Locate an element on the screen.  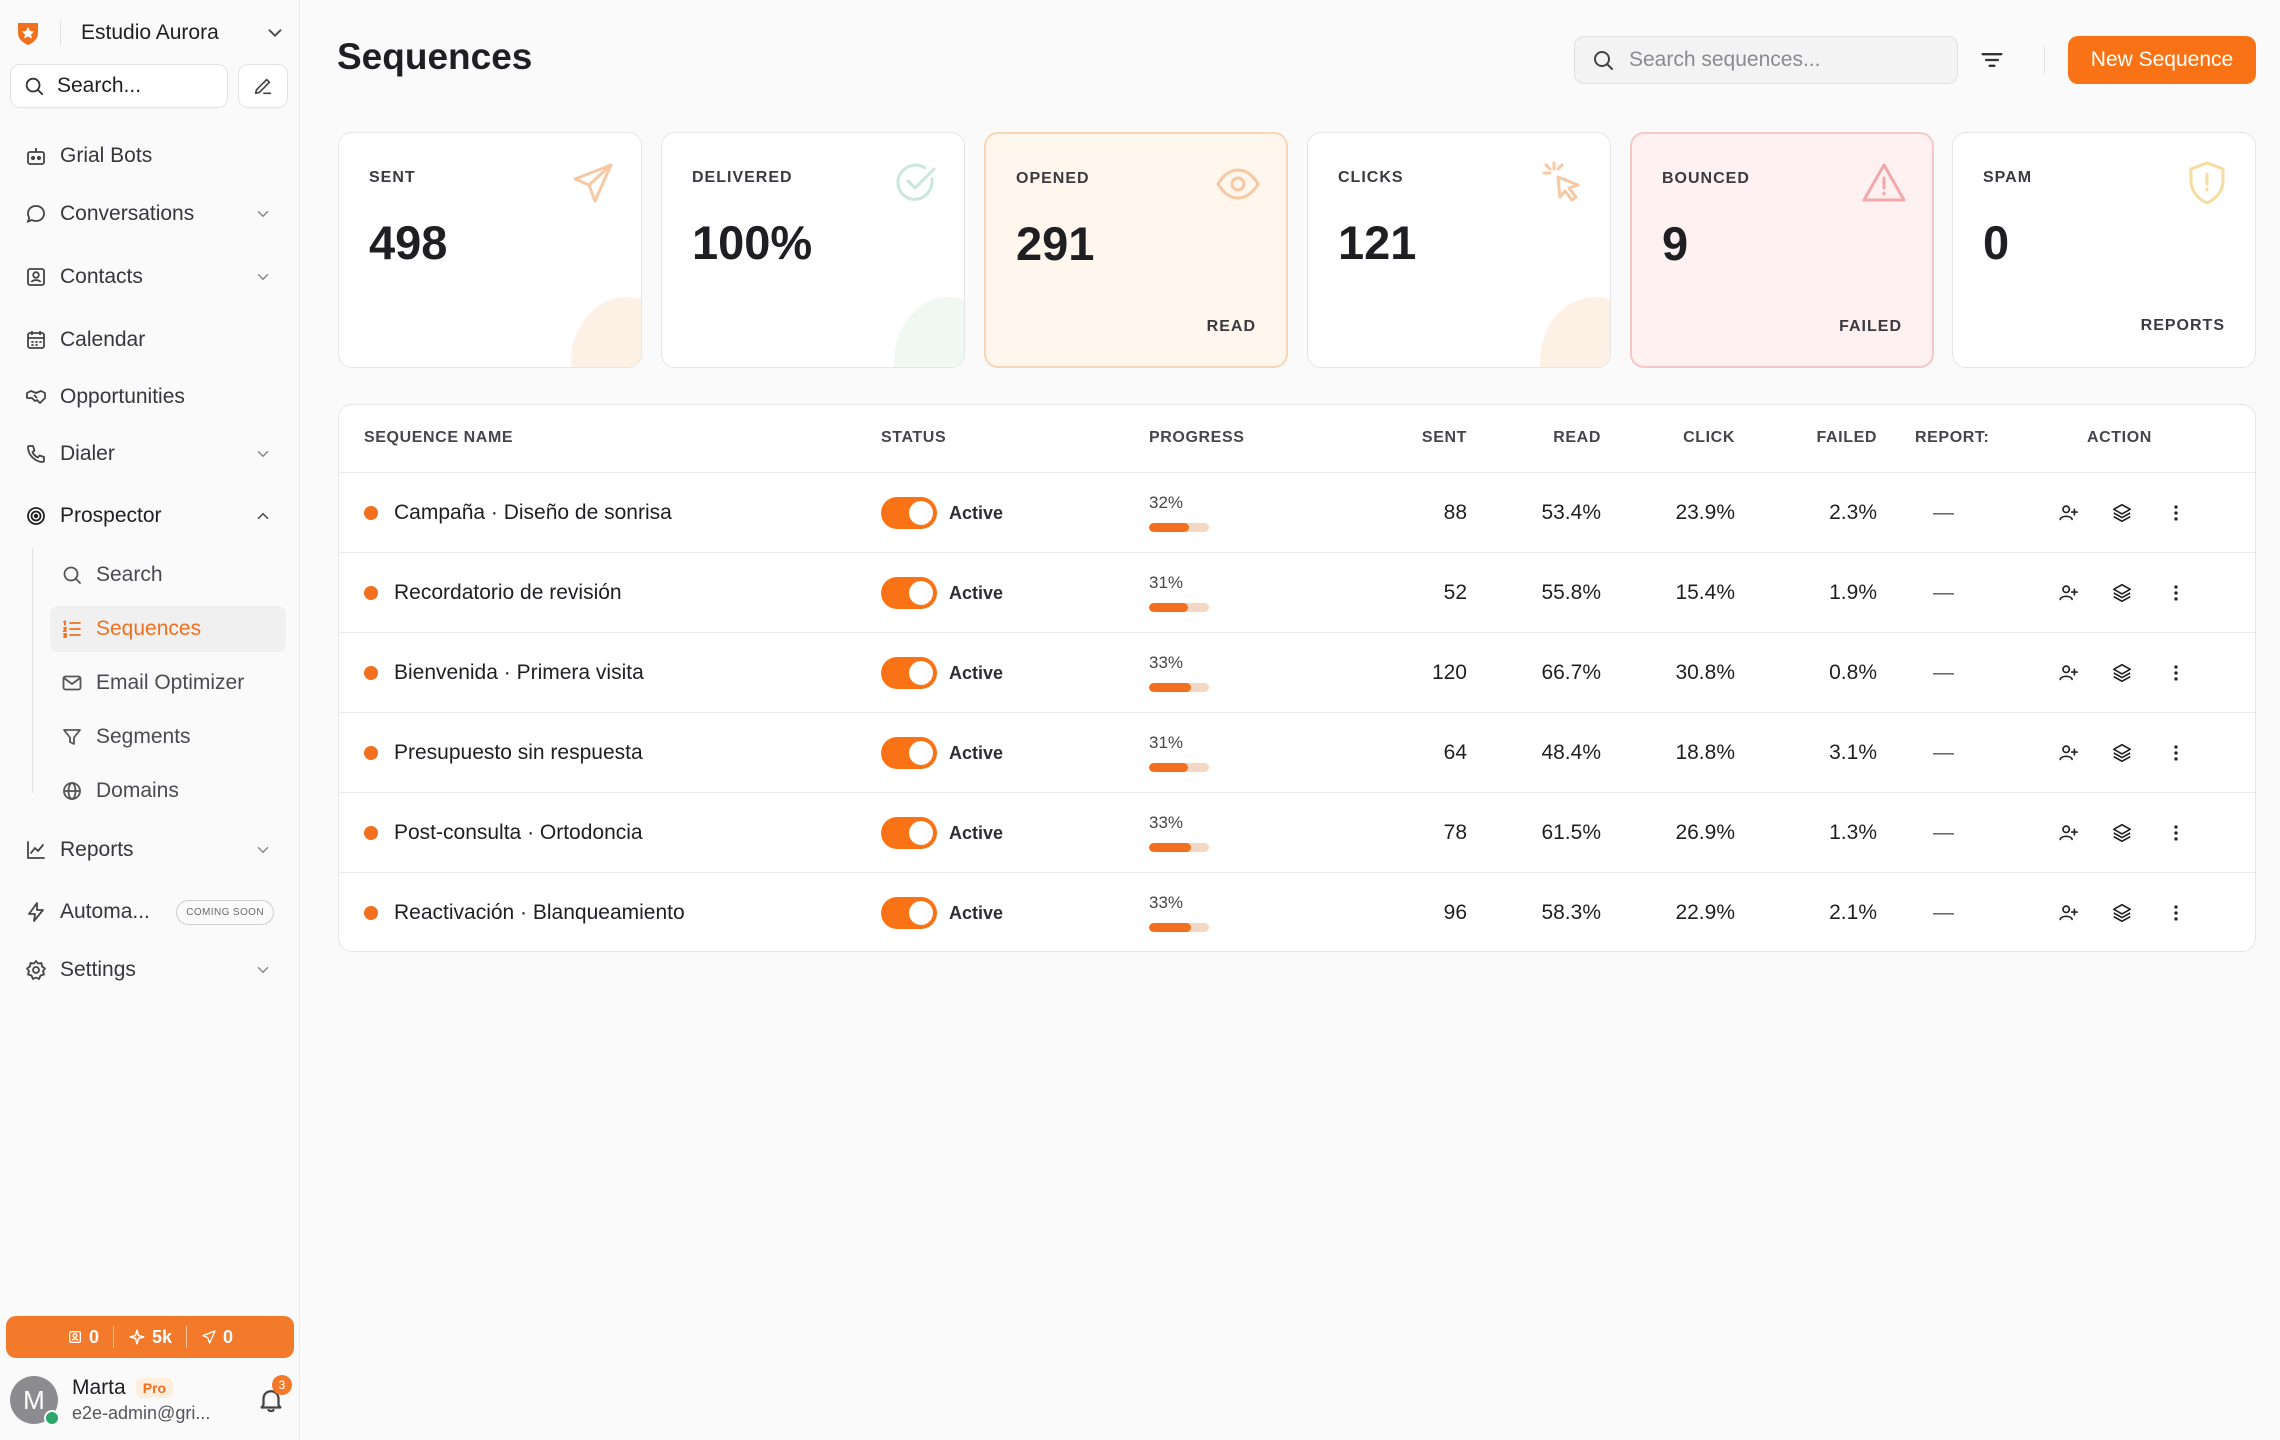
sidebar-item-calendar: Calendar is located at coordinates (150, 340).